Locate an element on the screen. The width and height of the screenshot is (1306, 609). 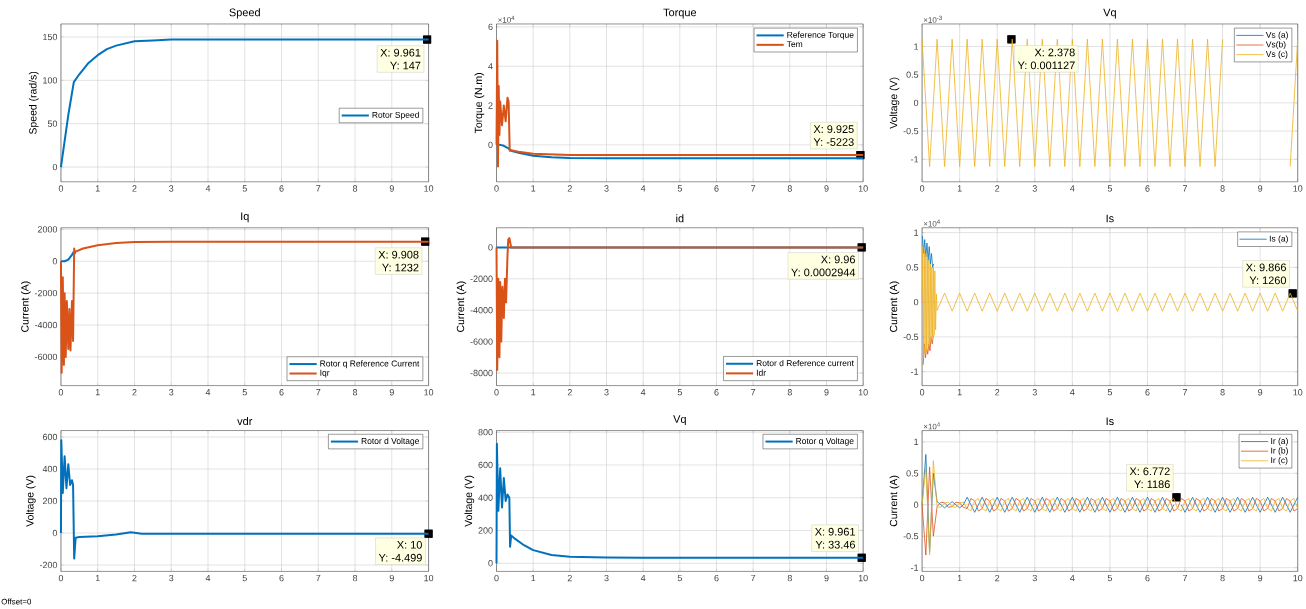
chart-title: Is is located at coordinates (1110, 218).